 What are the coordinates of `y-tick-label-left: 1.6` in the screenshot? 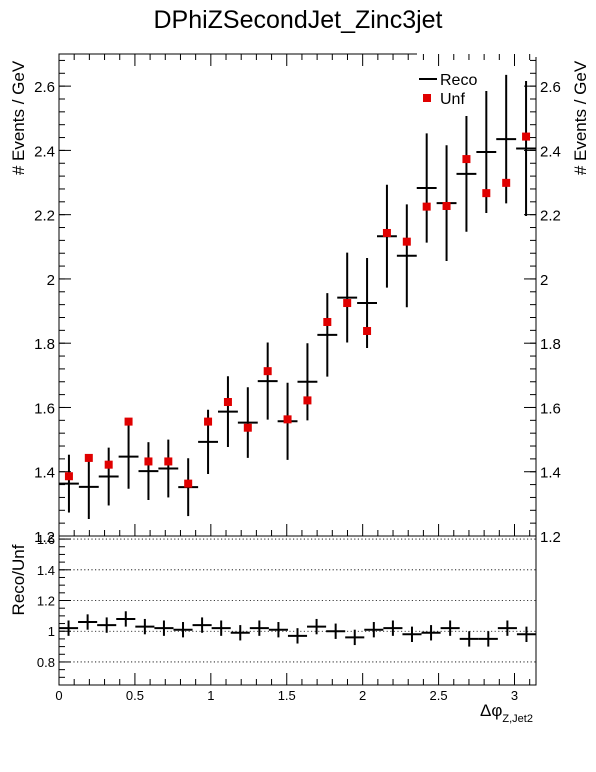 It's located at (44, 408).